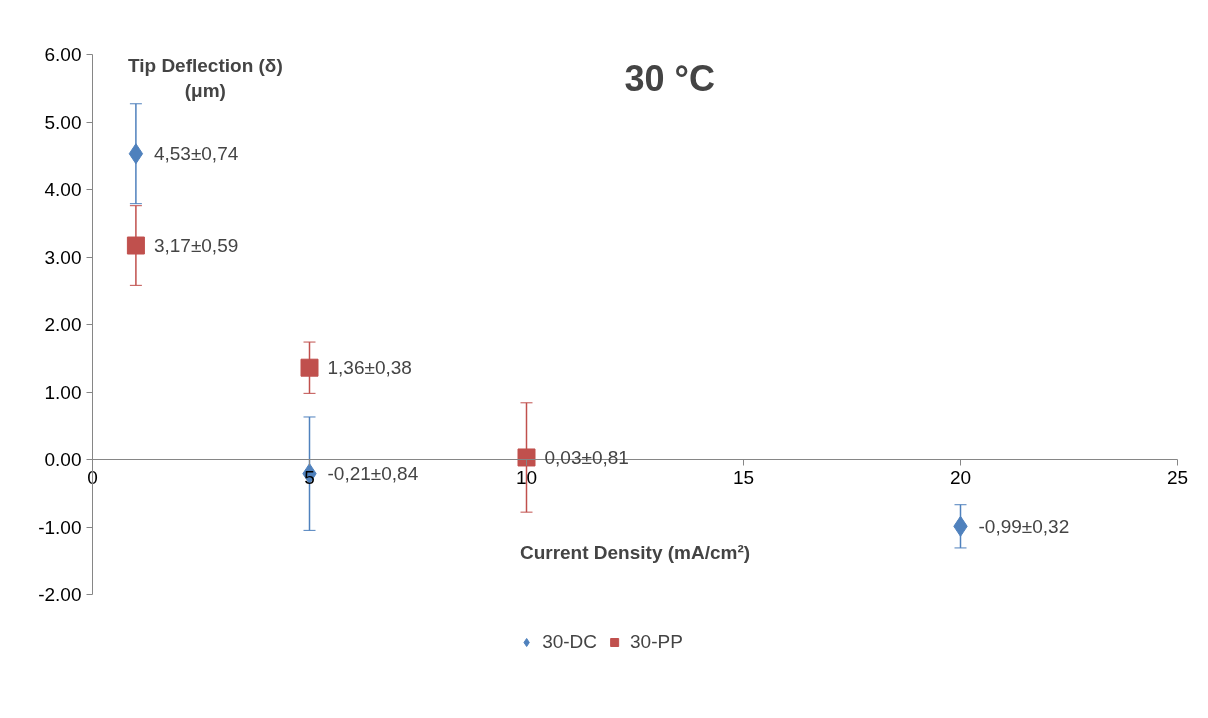 Image resolution: width=1208 pixels, height=718 pixels. Describe the element at coordinates (743, 477) in the screenshot. I see `x-tick-label: 15` at that location.